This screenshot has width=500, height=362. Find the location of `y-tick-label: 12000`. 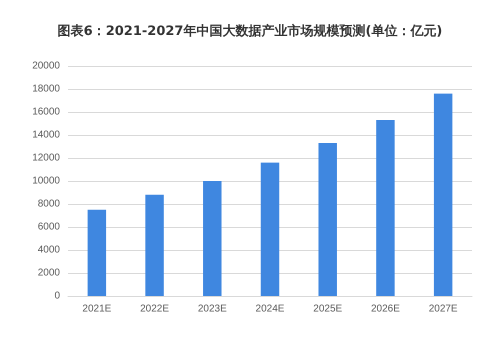

y-tick-label: 12000 is located at coordinates (46, 158).